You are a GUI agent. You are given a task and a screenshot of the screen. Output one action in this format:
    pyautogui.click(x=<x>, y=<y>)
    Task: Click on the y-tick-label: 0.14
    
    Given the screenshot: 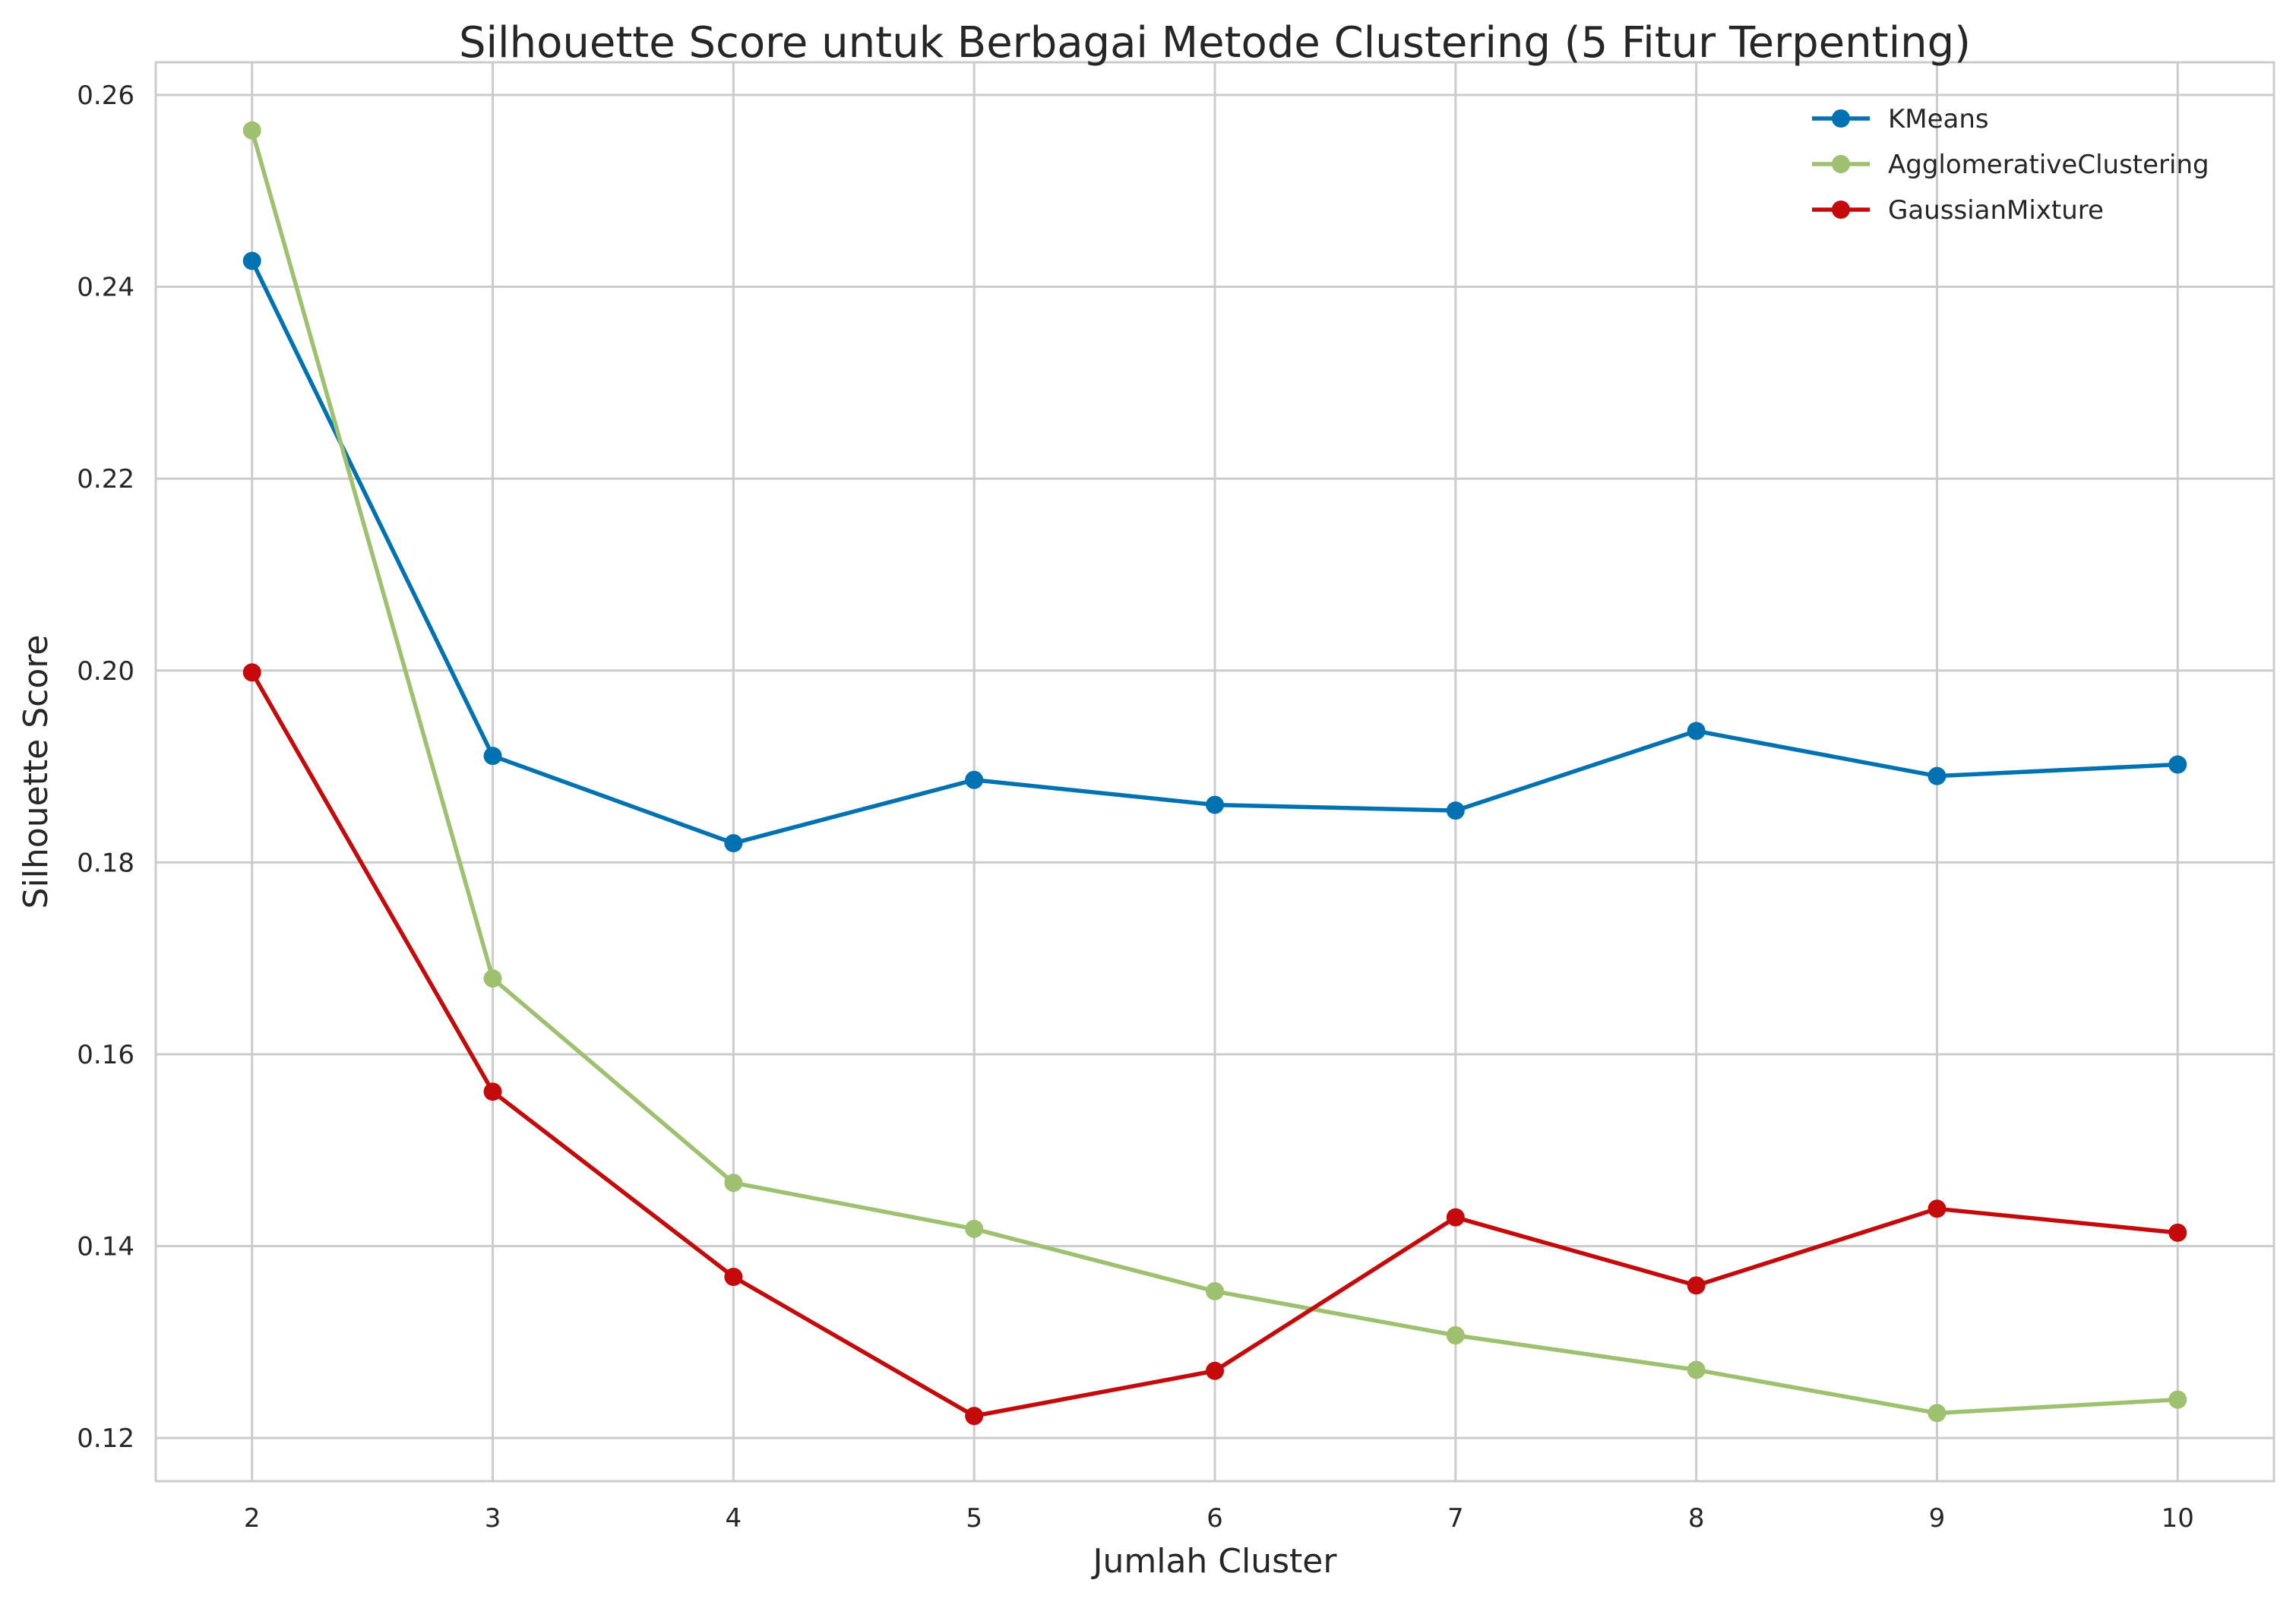 What is the action you would take?
    pyautogui.click(x=105, y=1247)
    